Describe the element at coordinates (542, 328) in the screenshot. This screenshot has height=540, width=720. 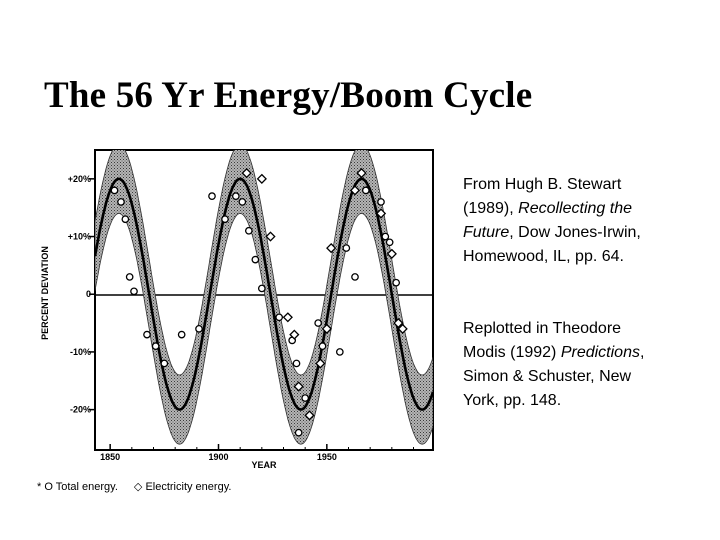
I see `citation-line: Replotted in Theodore` at that location.